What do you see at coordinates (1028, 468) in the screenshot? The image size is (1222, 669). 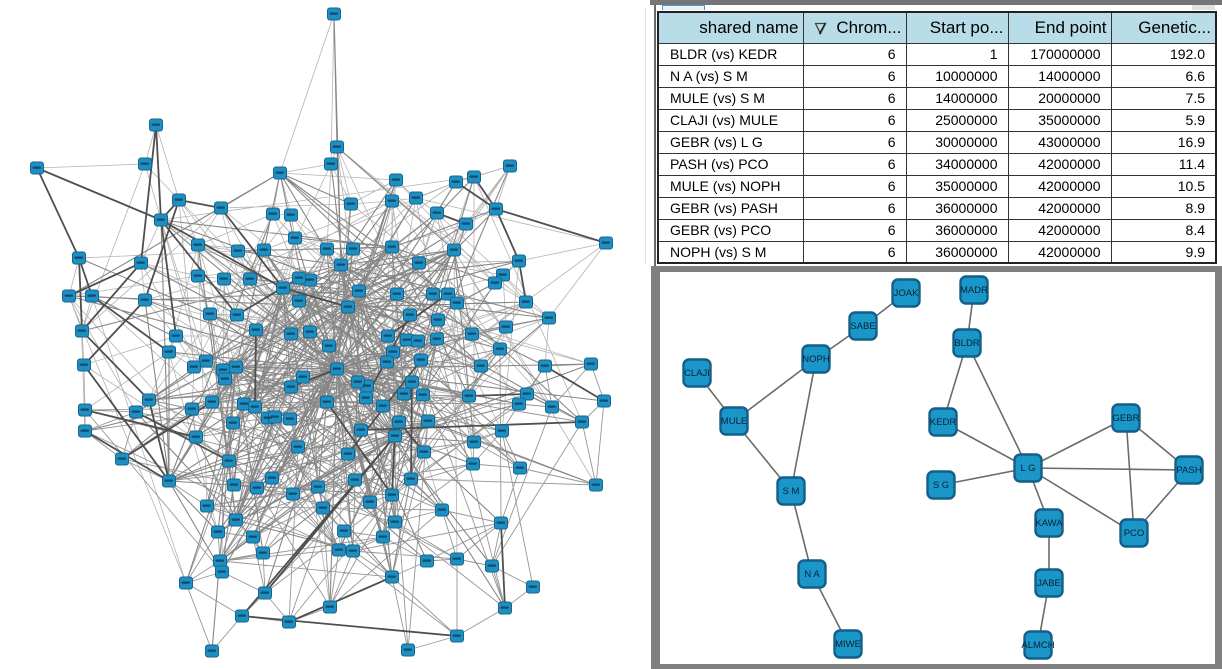 I see `svg-text: L G` at bounding box center [1028, 468].